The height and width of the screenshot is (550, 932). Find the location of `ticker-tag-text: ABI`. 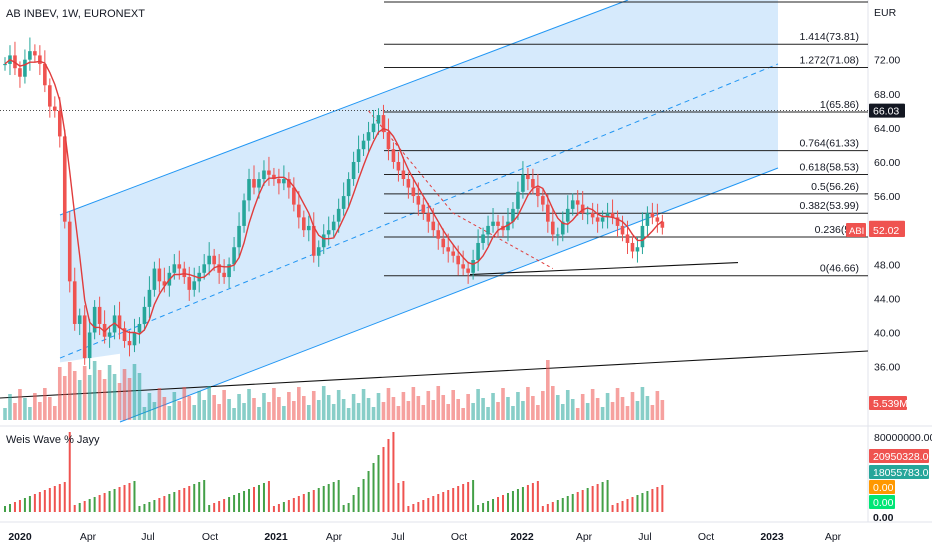

ticker-tag-text: ABI is located at coordinates (856, 231).